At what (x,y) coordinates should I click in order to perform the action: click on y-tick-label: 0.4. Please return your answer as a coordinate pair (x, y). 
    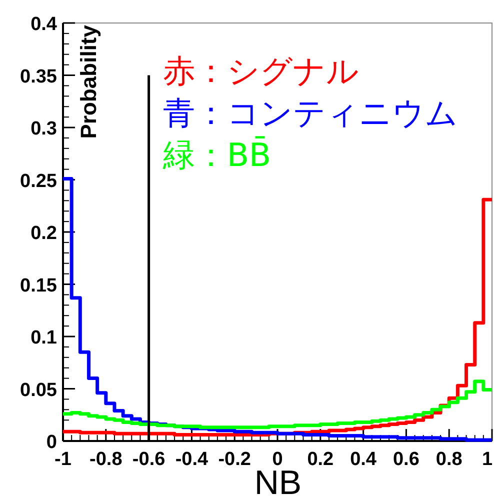
    Looking at the image, I should click on (44, 24).